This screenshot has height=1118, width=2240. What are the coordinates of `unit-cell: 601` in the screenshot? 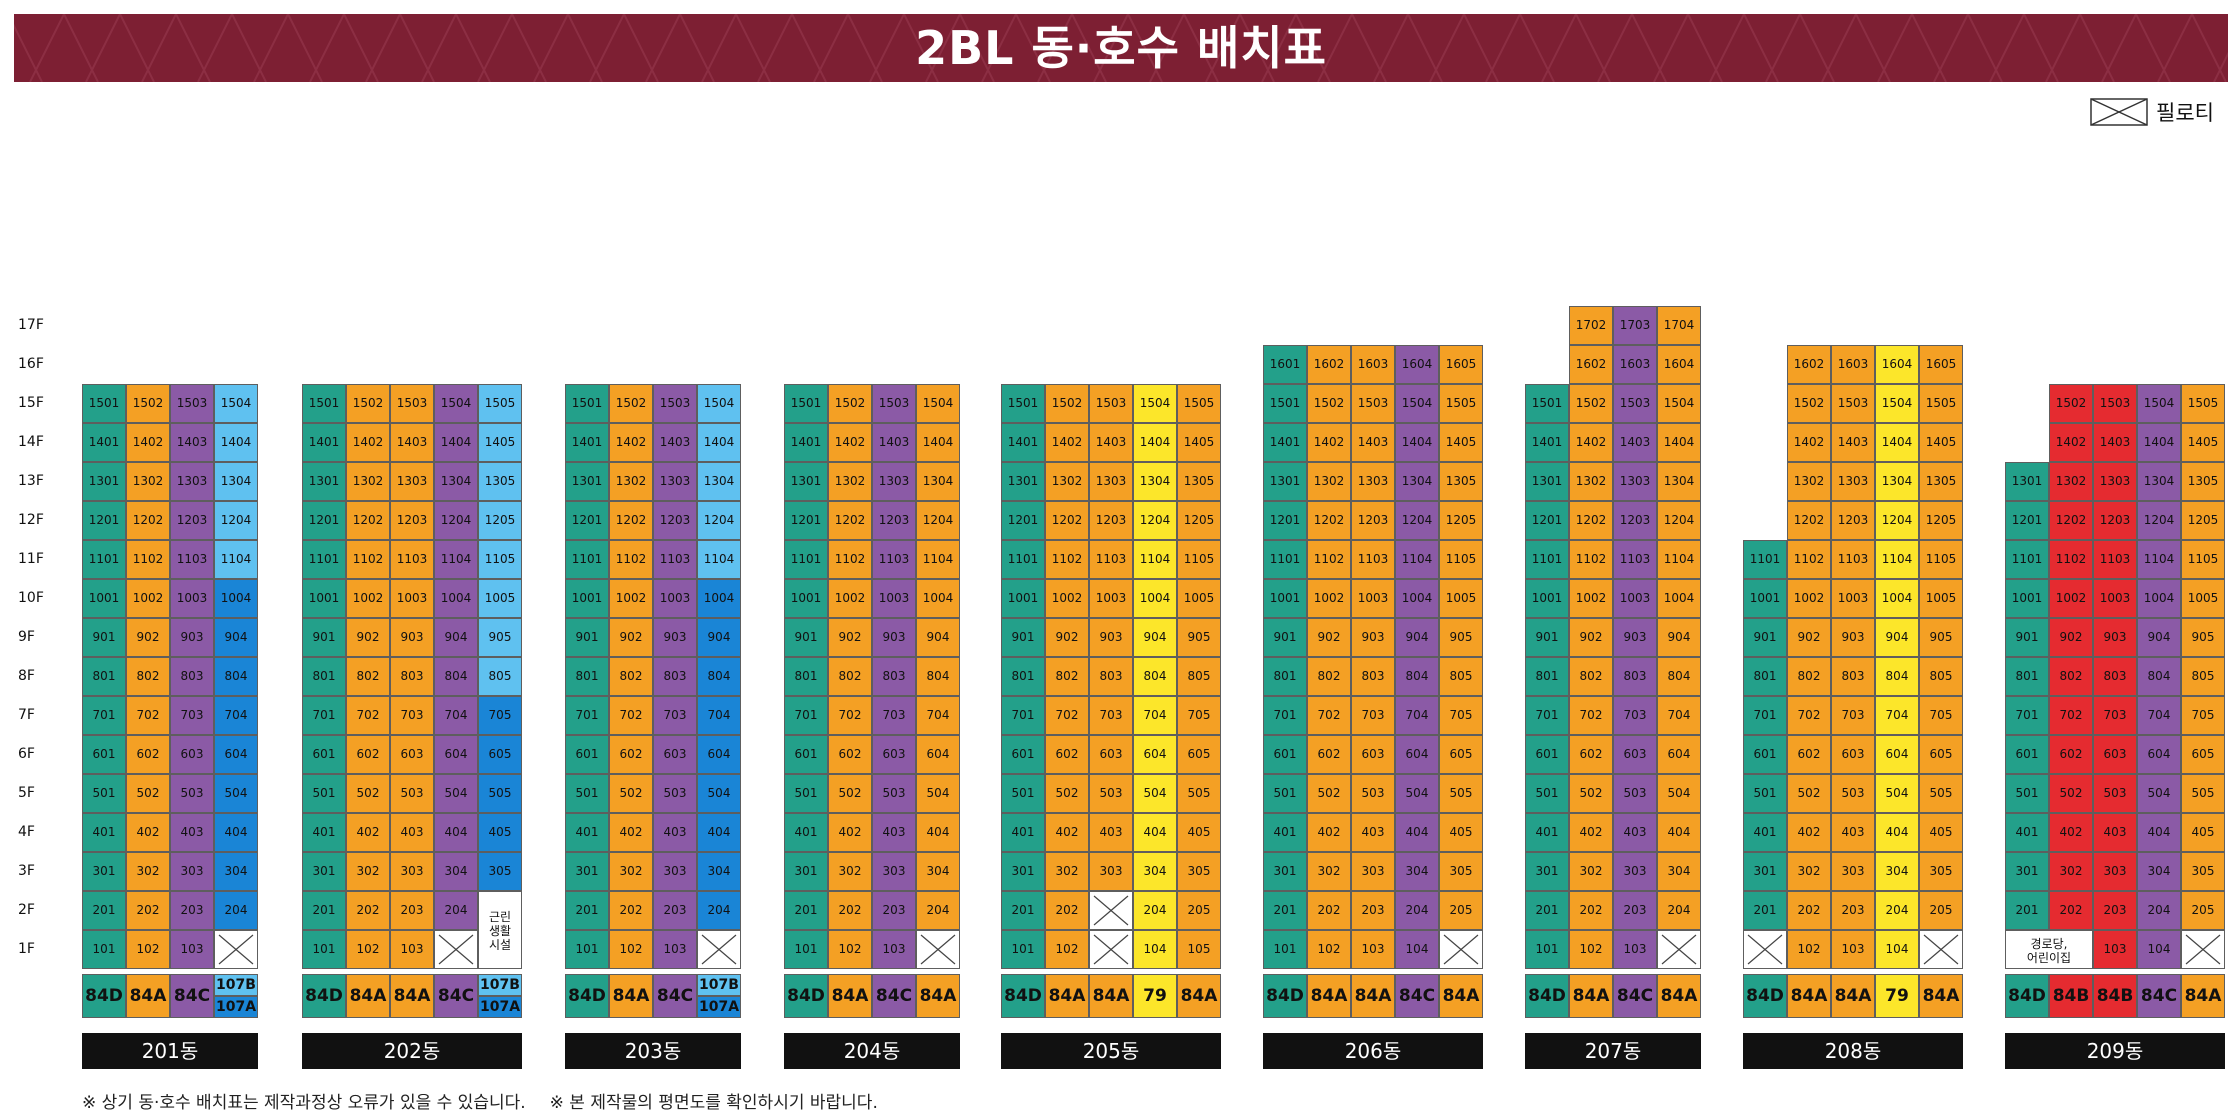 It's located at (2027, 754).